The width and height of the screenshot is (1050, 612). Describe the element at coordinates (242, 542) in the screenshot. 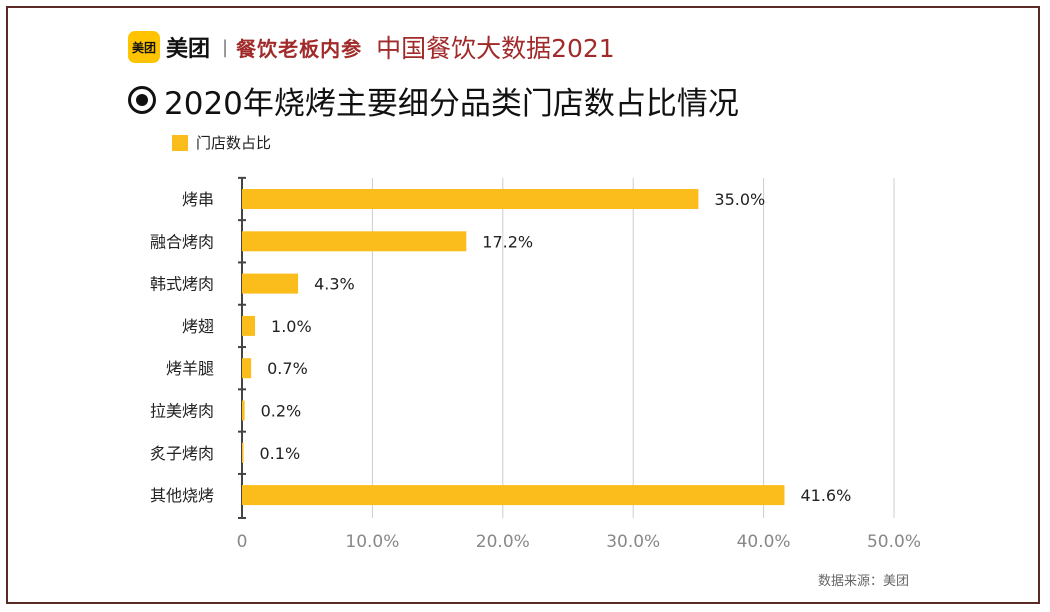

I see `x-tick-label: 0` at that location.